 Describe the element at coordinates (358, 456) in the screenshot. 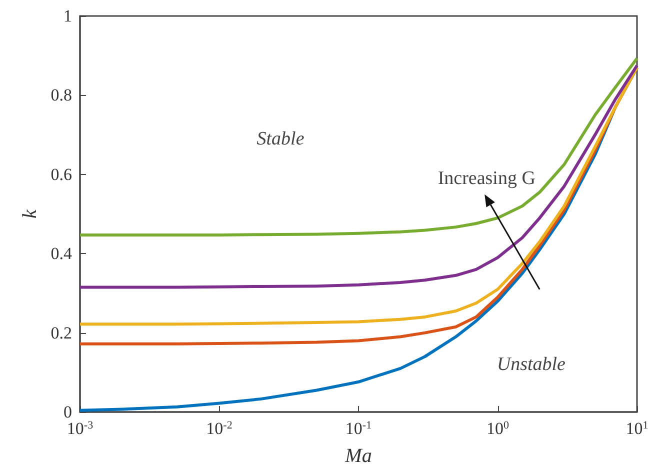

I see `x-axis-title: Ma` at that location.